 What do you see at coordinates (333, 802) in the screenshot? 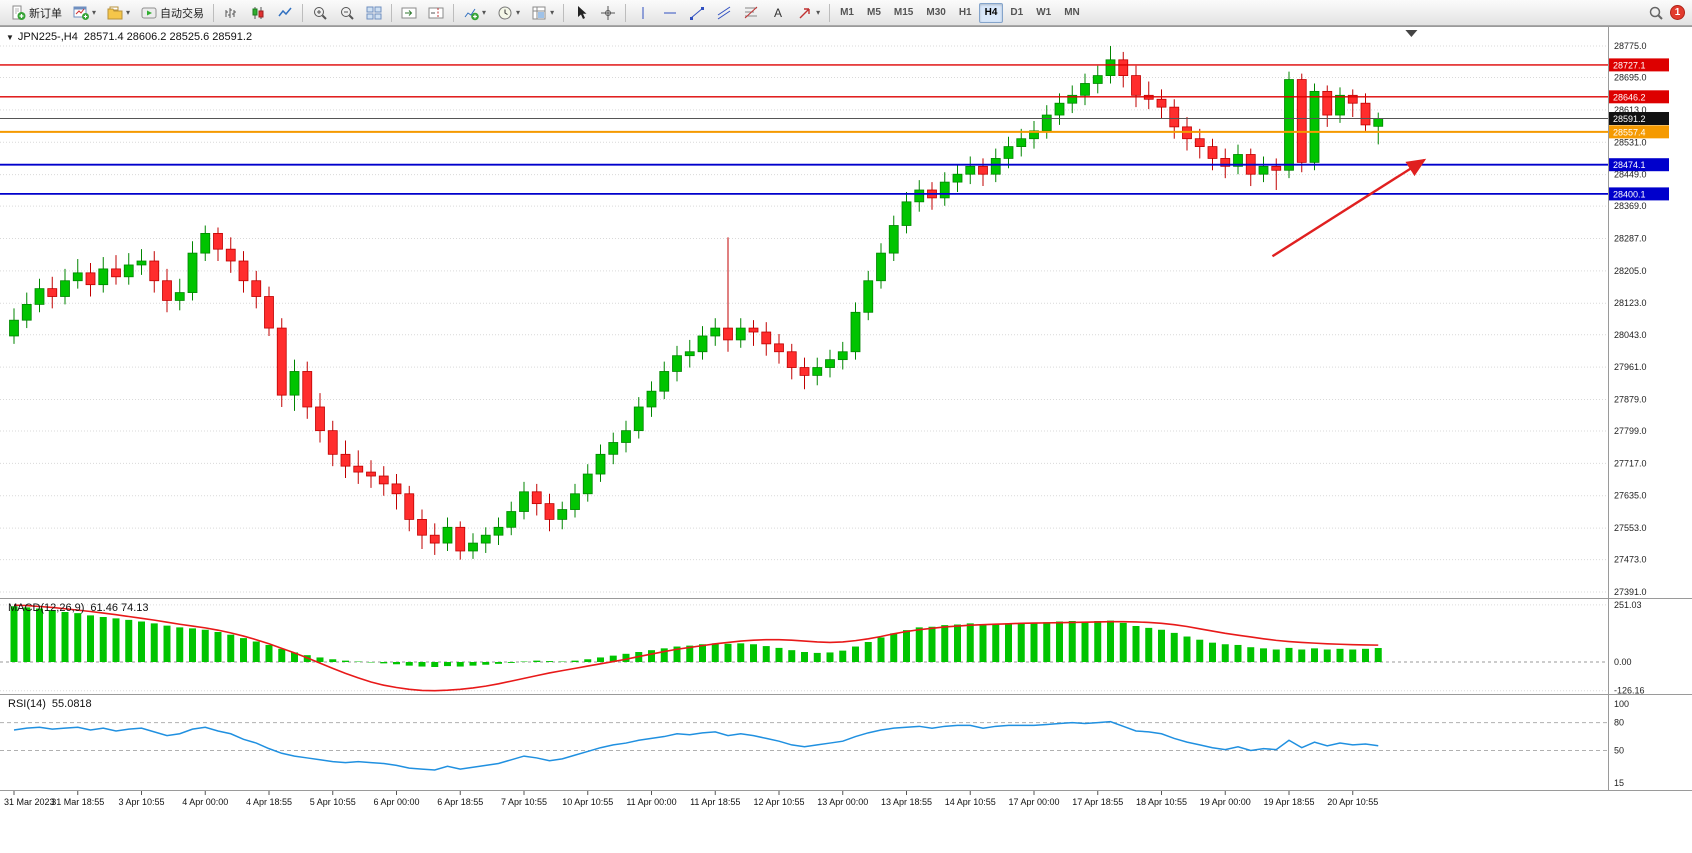
I see `svg-text: 5 Apr 10:55` at bounding box center [333, 802].